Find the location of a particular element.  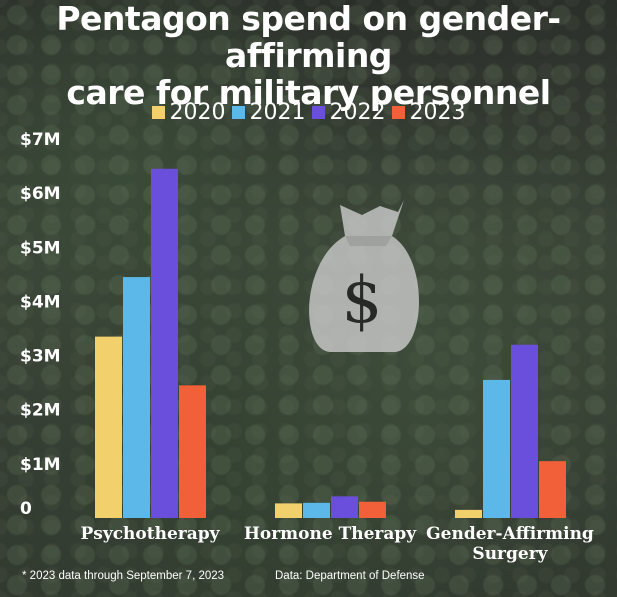

y-tick-label: $1M is located at coordinates (40, 465).